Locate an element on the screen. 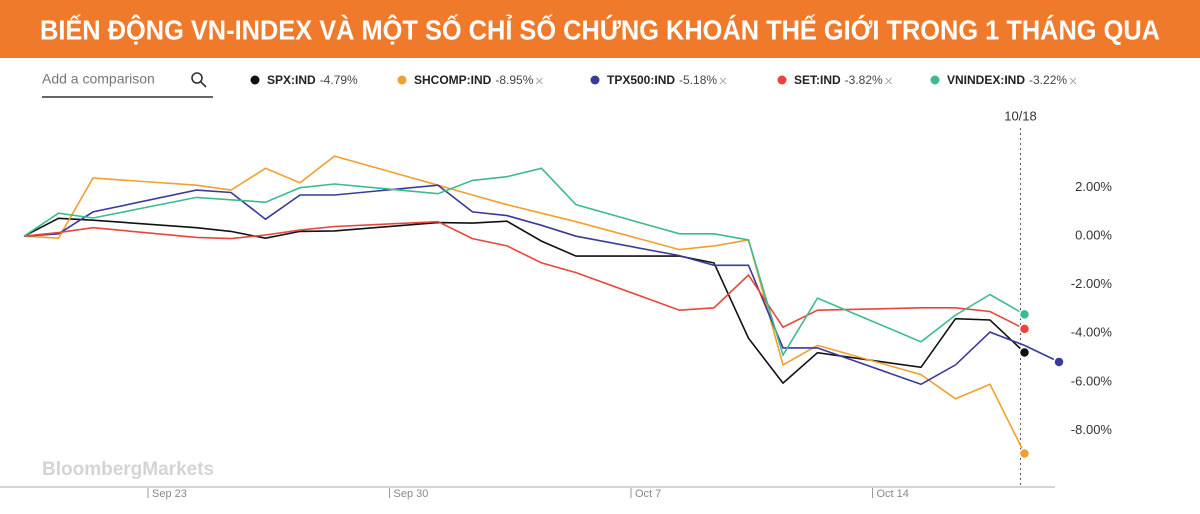 The width and height of the screenshot is (1200, 514). legend-name: SET:IND is located at coordinates (817, 80).